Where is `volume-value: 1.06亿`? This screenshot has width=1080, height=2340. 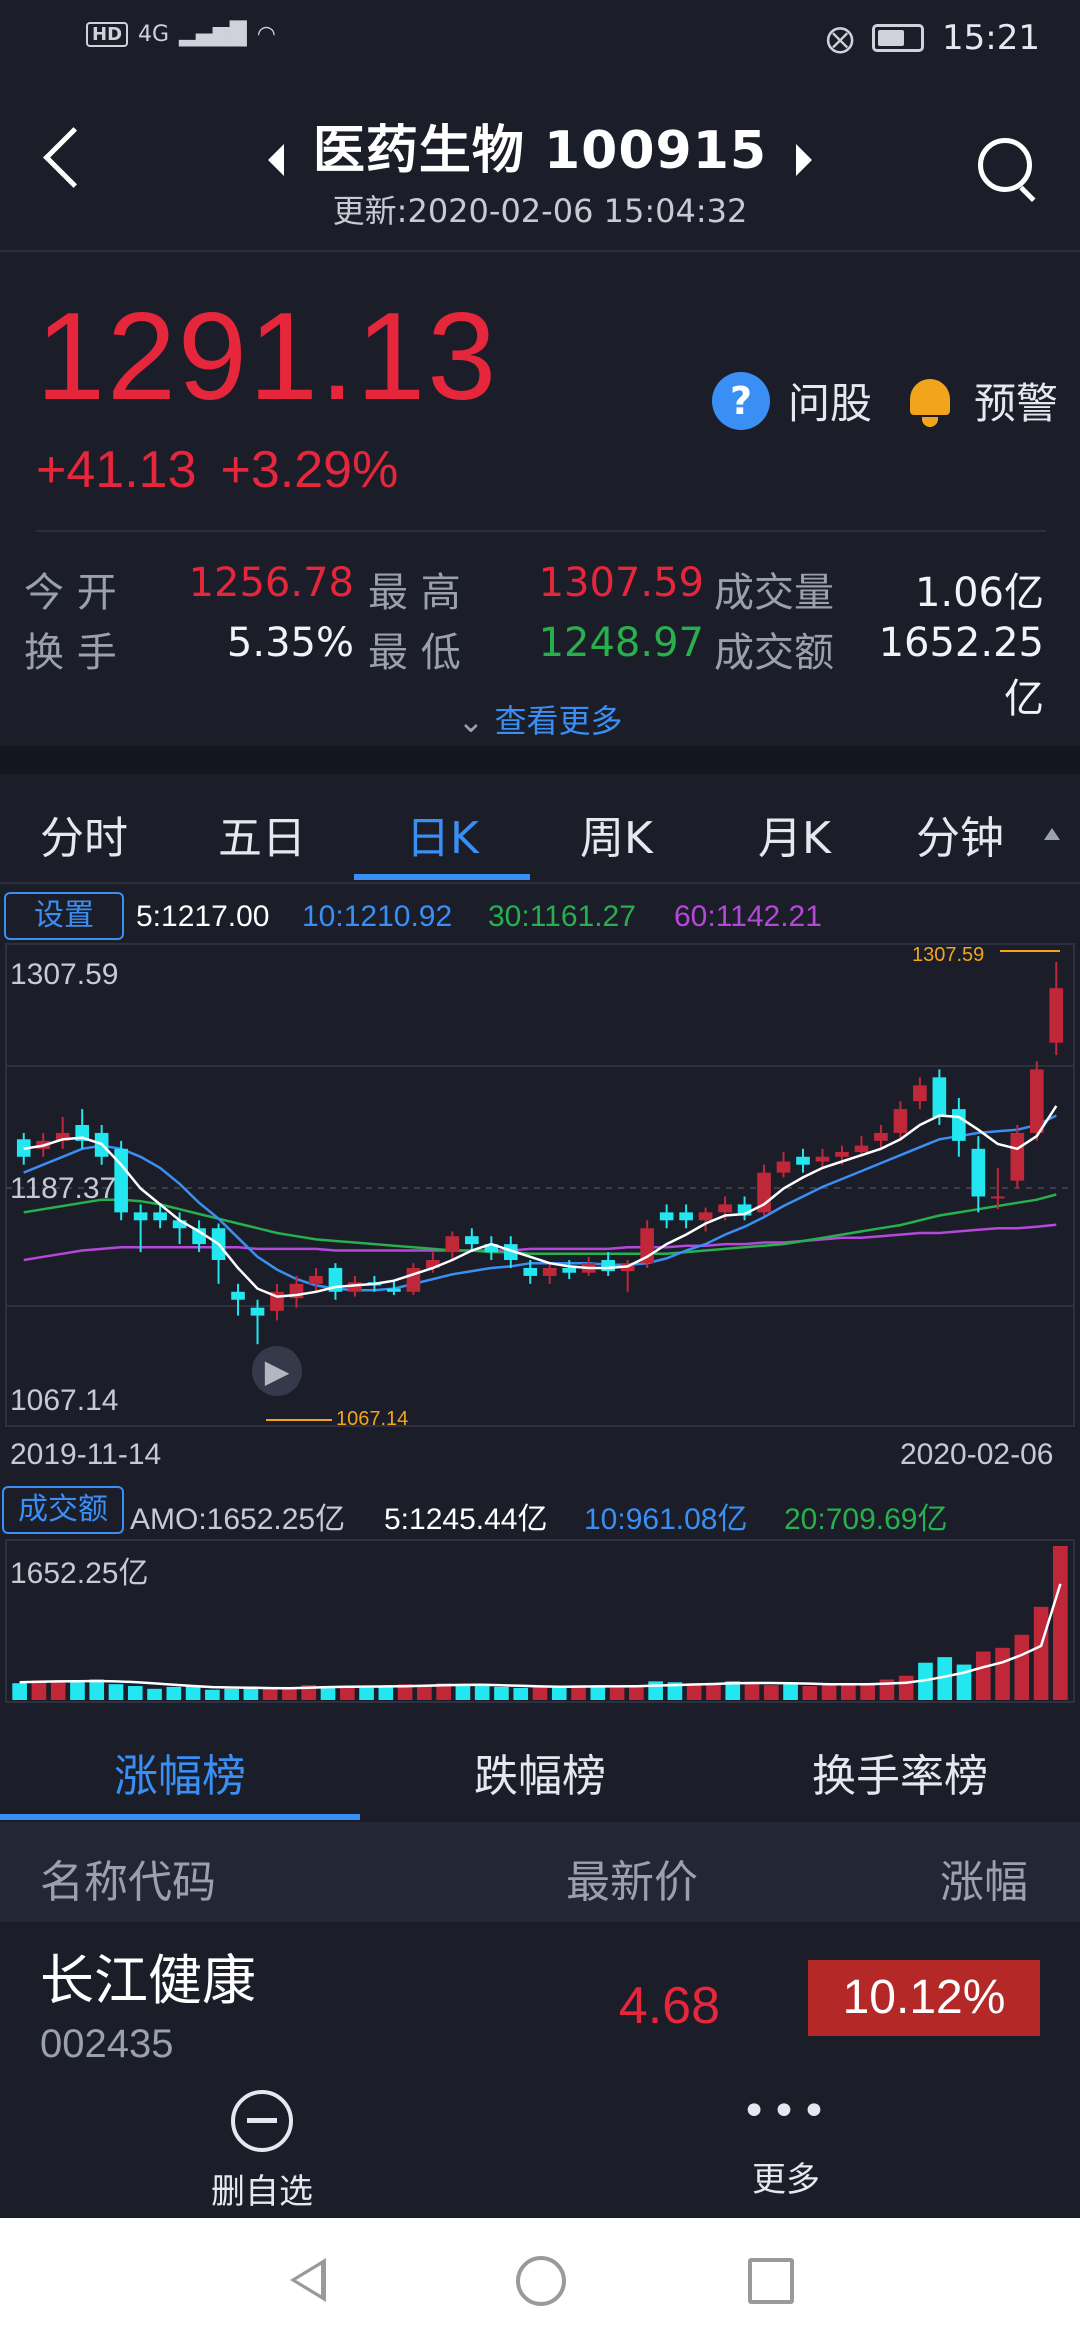 volume-value: 1.06亿 is located at coordinates (979, 593).